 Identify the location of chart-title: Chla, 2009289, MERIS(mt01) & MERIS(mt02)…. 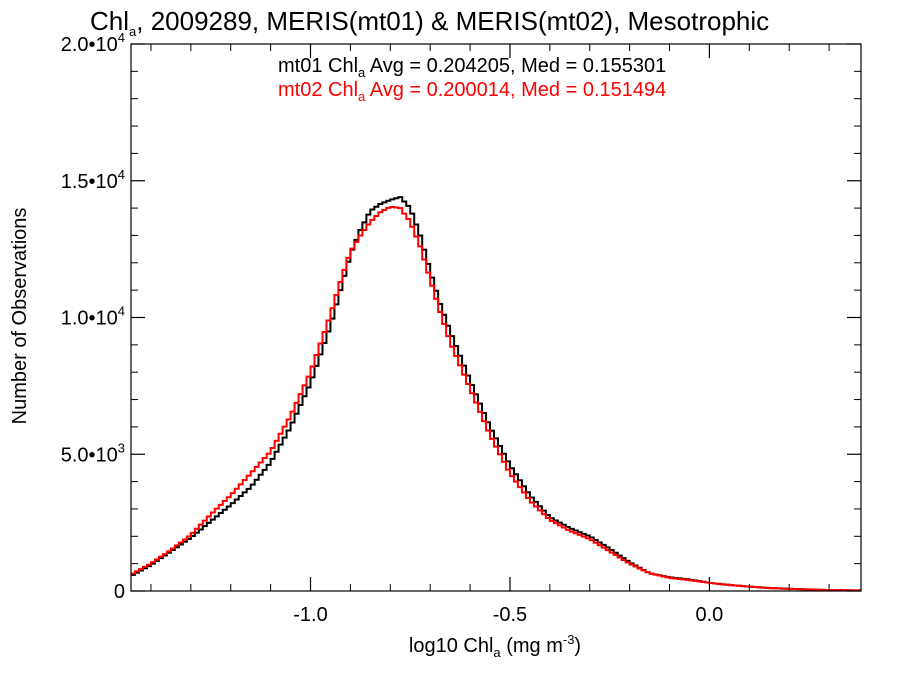
(429, 22).